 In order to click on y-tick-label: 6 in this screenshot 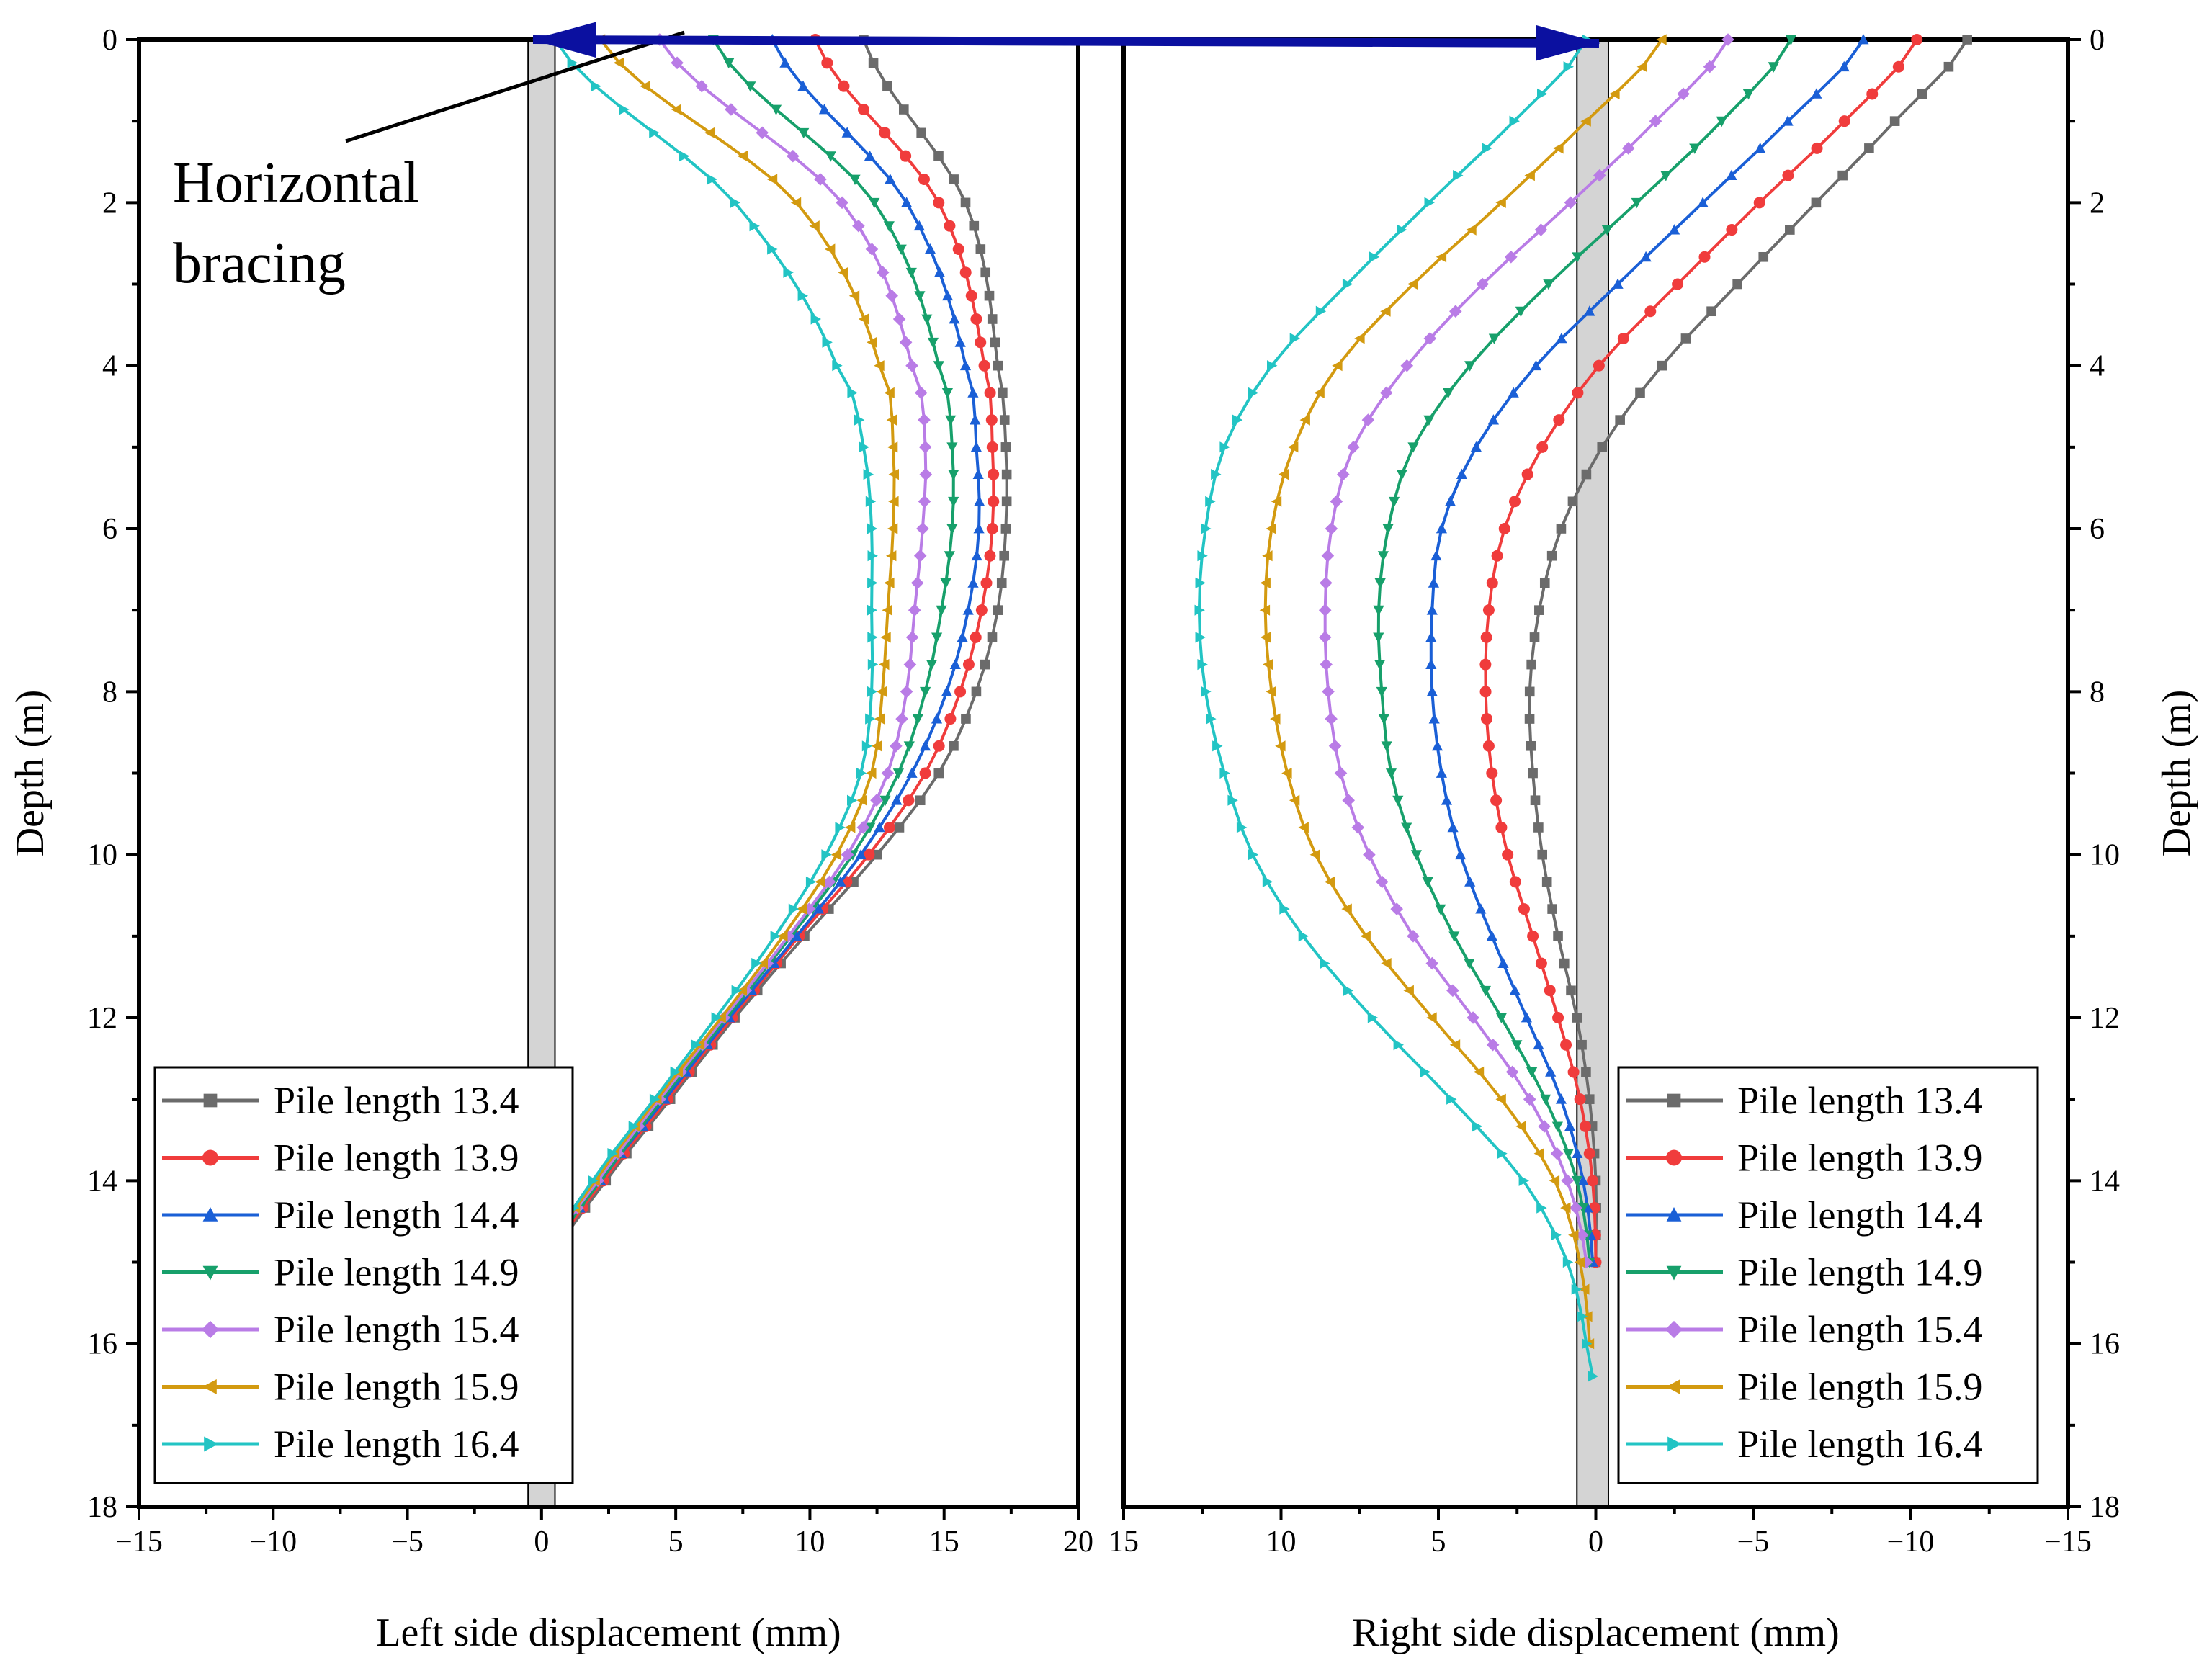, I will do `click(2097, 529)`.